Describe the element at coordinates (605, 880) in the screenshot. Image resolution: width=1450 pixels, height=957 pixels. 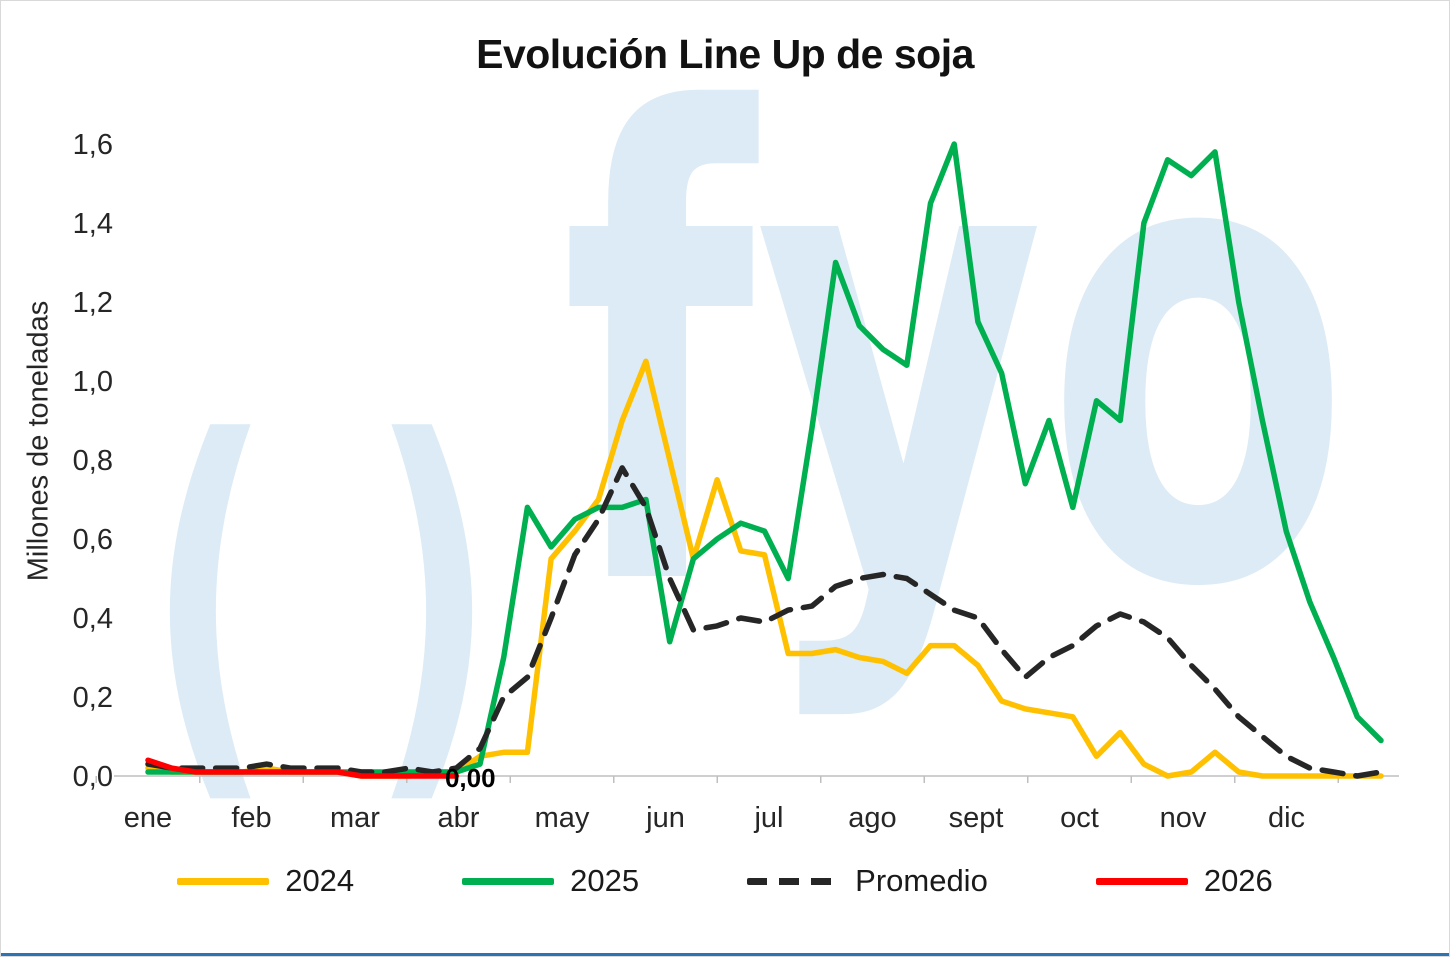
I see `legend-label-2025: 2025` at that location.